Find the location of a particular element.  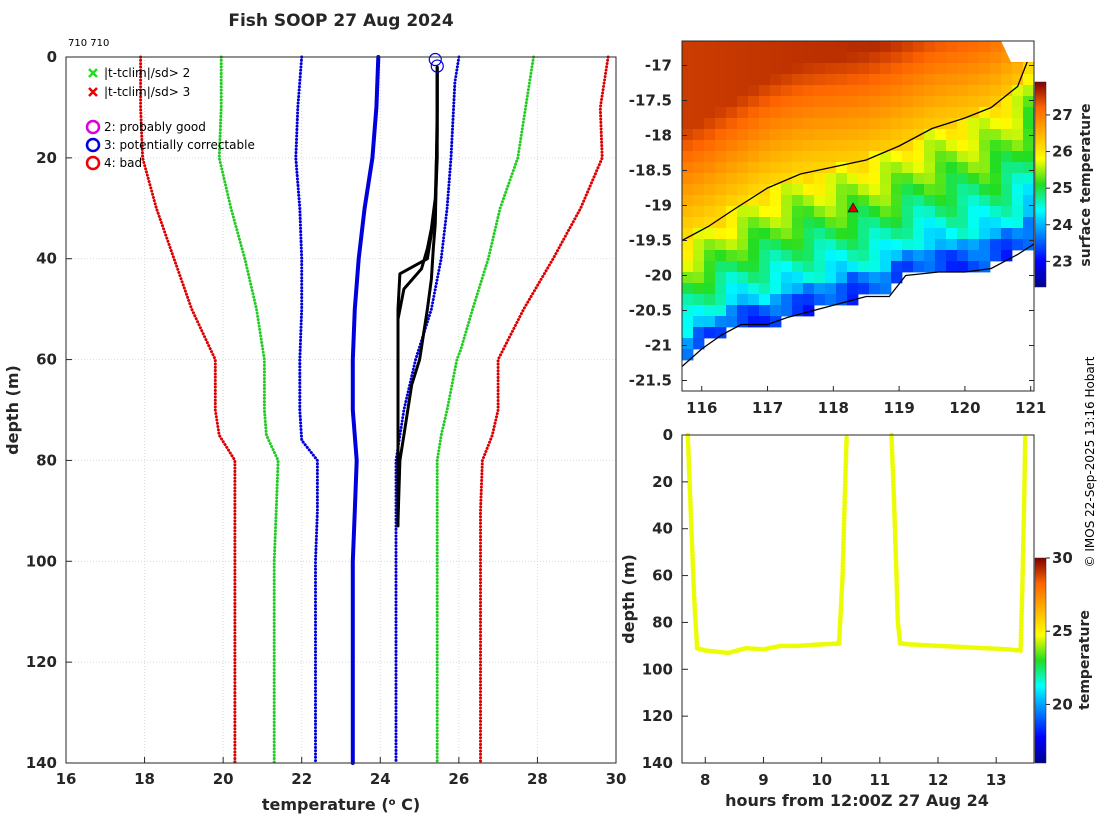

timeseries-xlabel: hours from 12:00Z 27 Aug 24 is located at coordinates (857, 800).